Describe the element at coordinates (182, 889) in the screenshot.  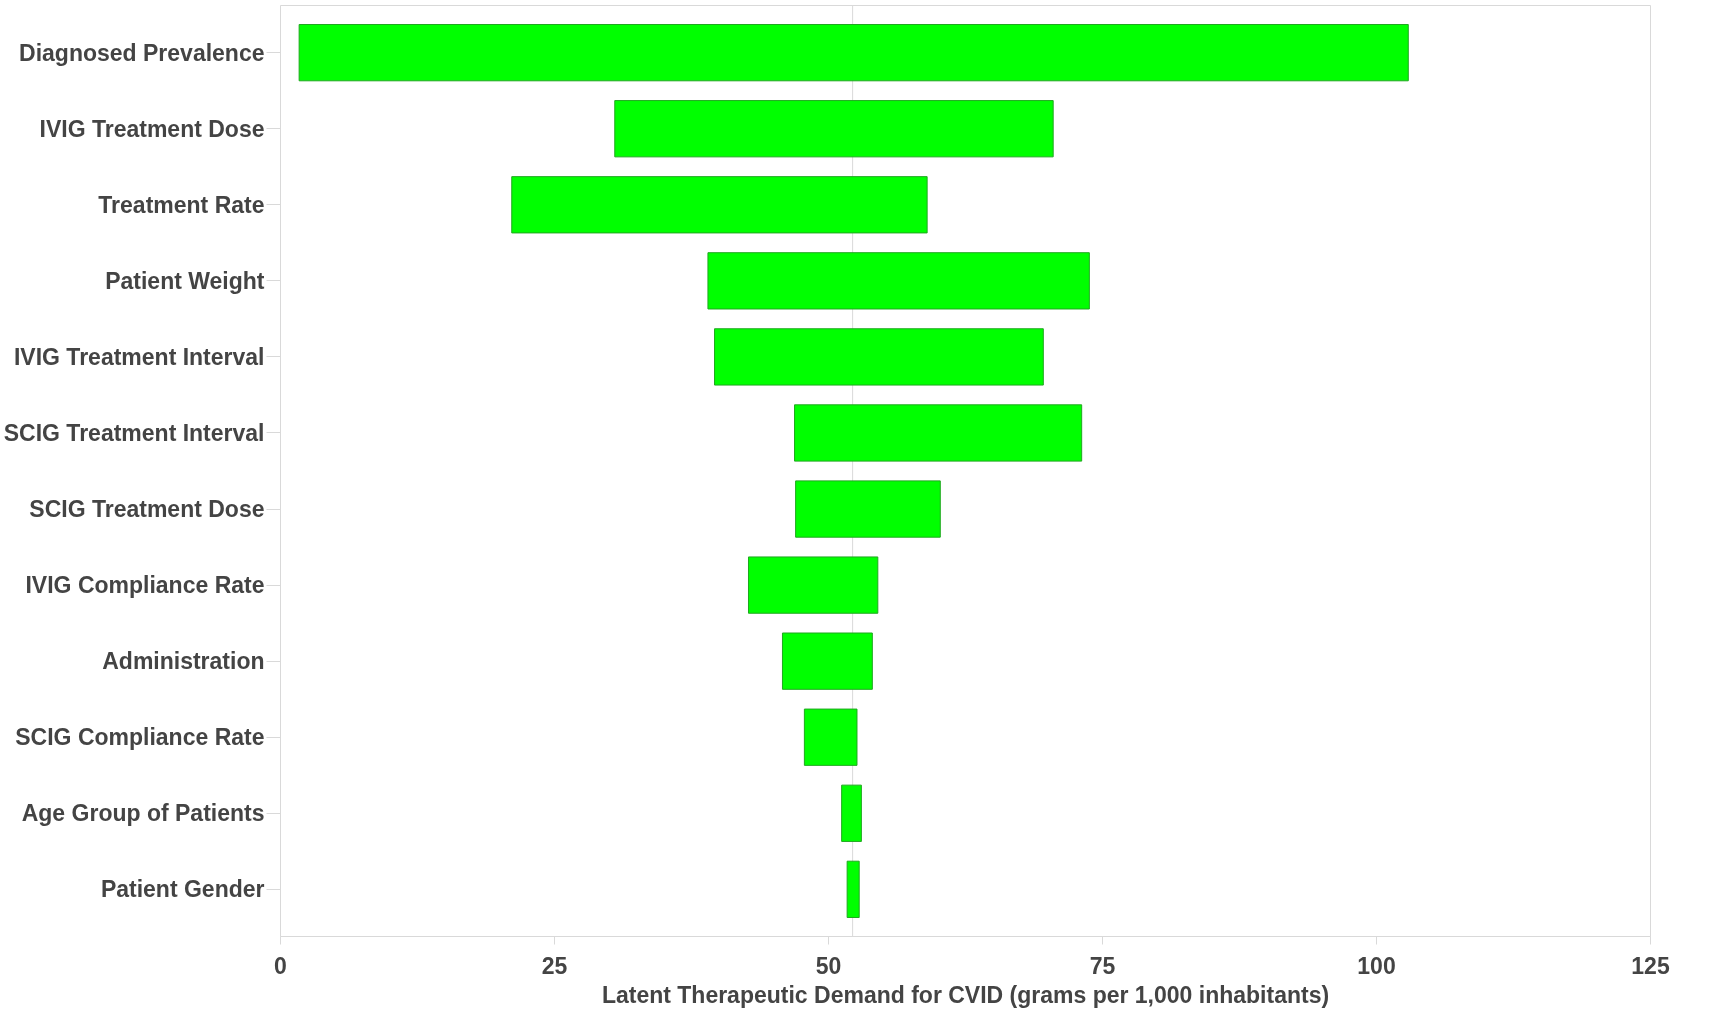
I see `y-tick-label: Patient Gender` at that location.